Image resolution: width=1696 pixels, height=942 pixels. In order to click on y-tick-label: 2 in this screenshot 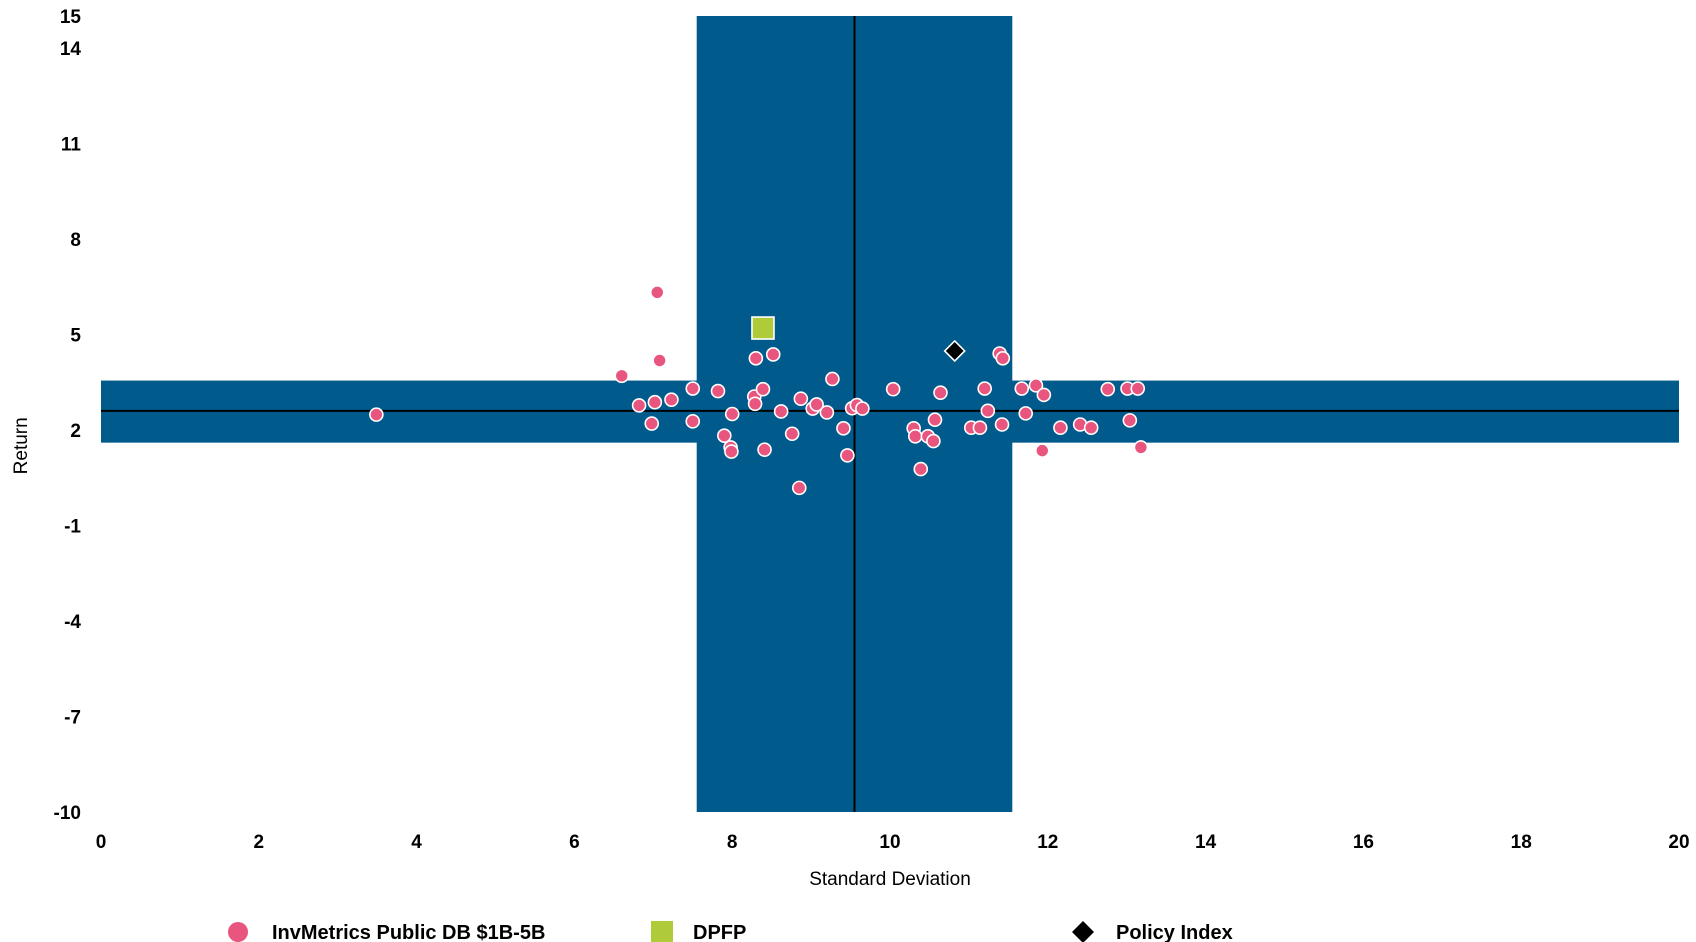, I will do `click(75, 431)`.